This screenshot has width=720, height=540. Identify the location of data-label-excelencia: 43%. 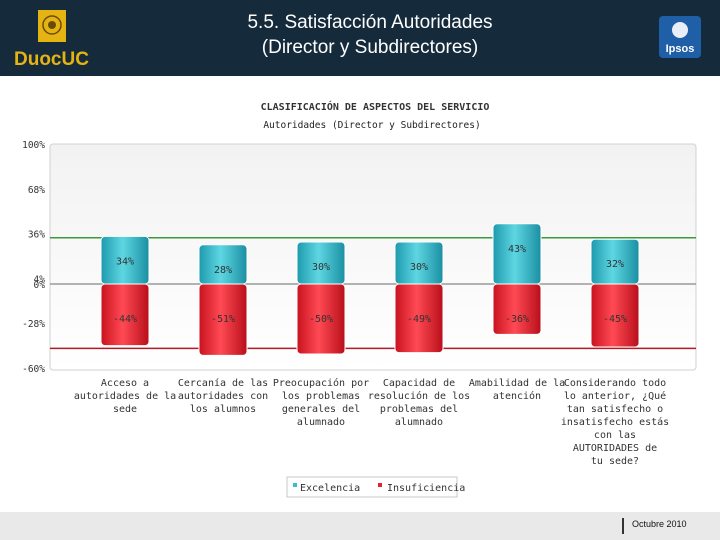
(517, 249).